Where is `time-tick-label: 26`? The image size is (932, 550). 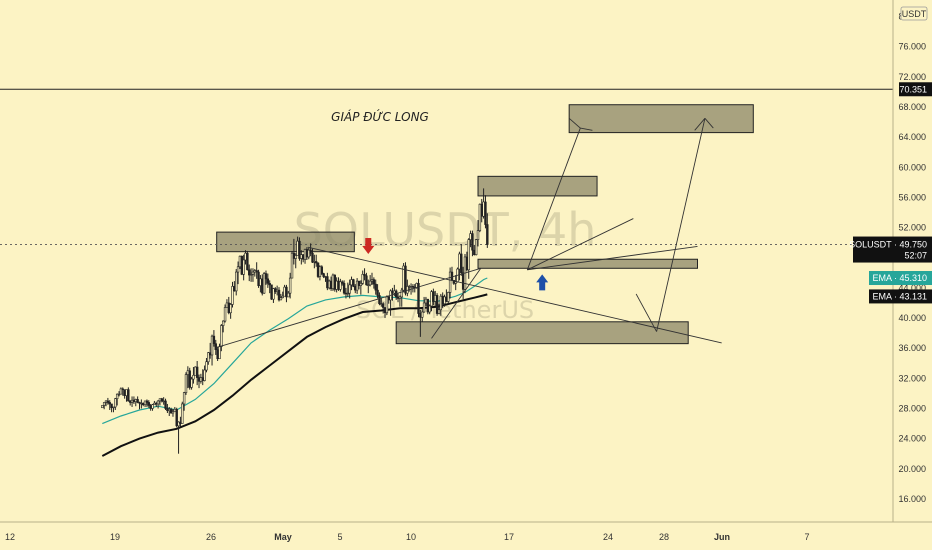
time-tick-label: 26 is located at coordinates (211, 537).